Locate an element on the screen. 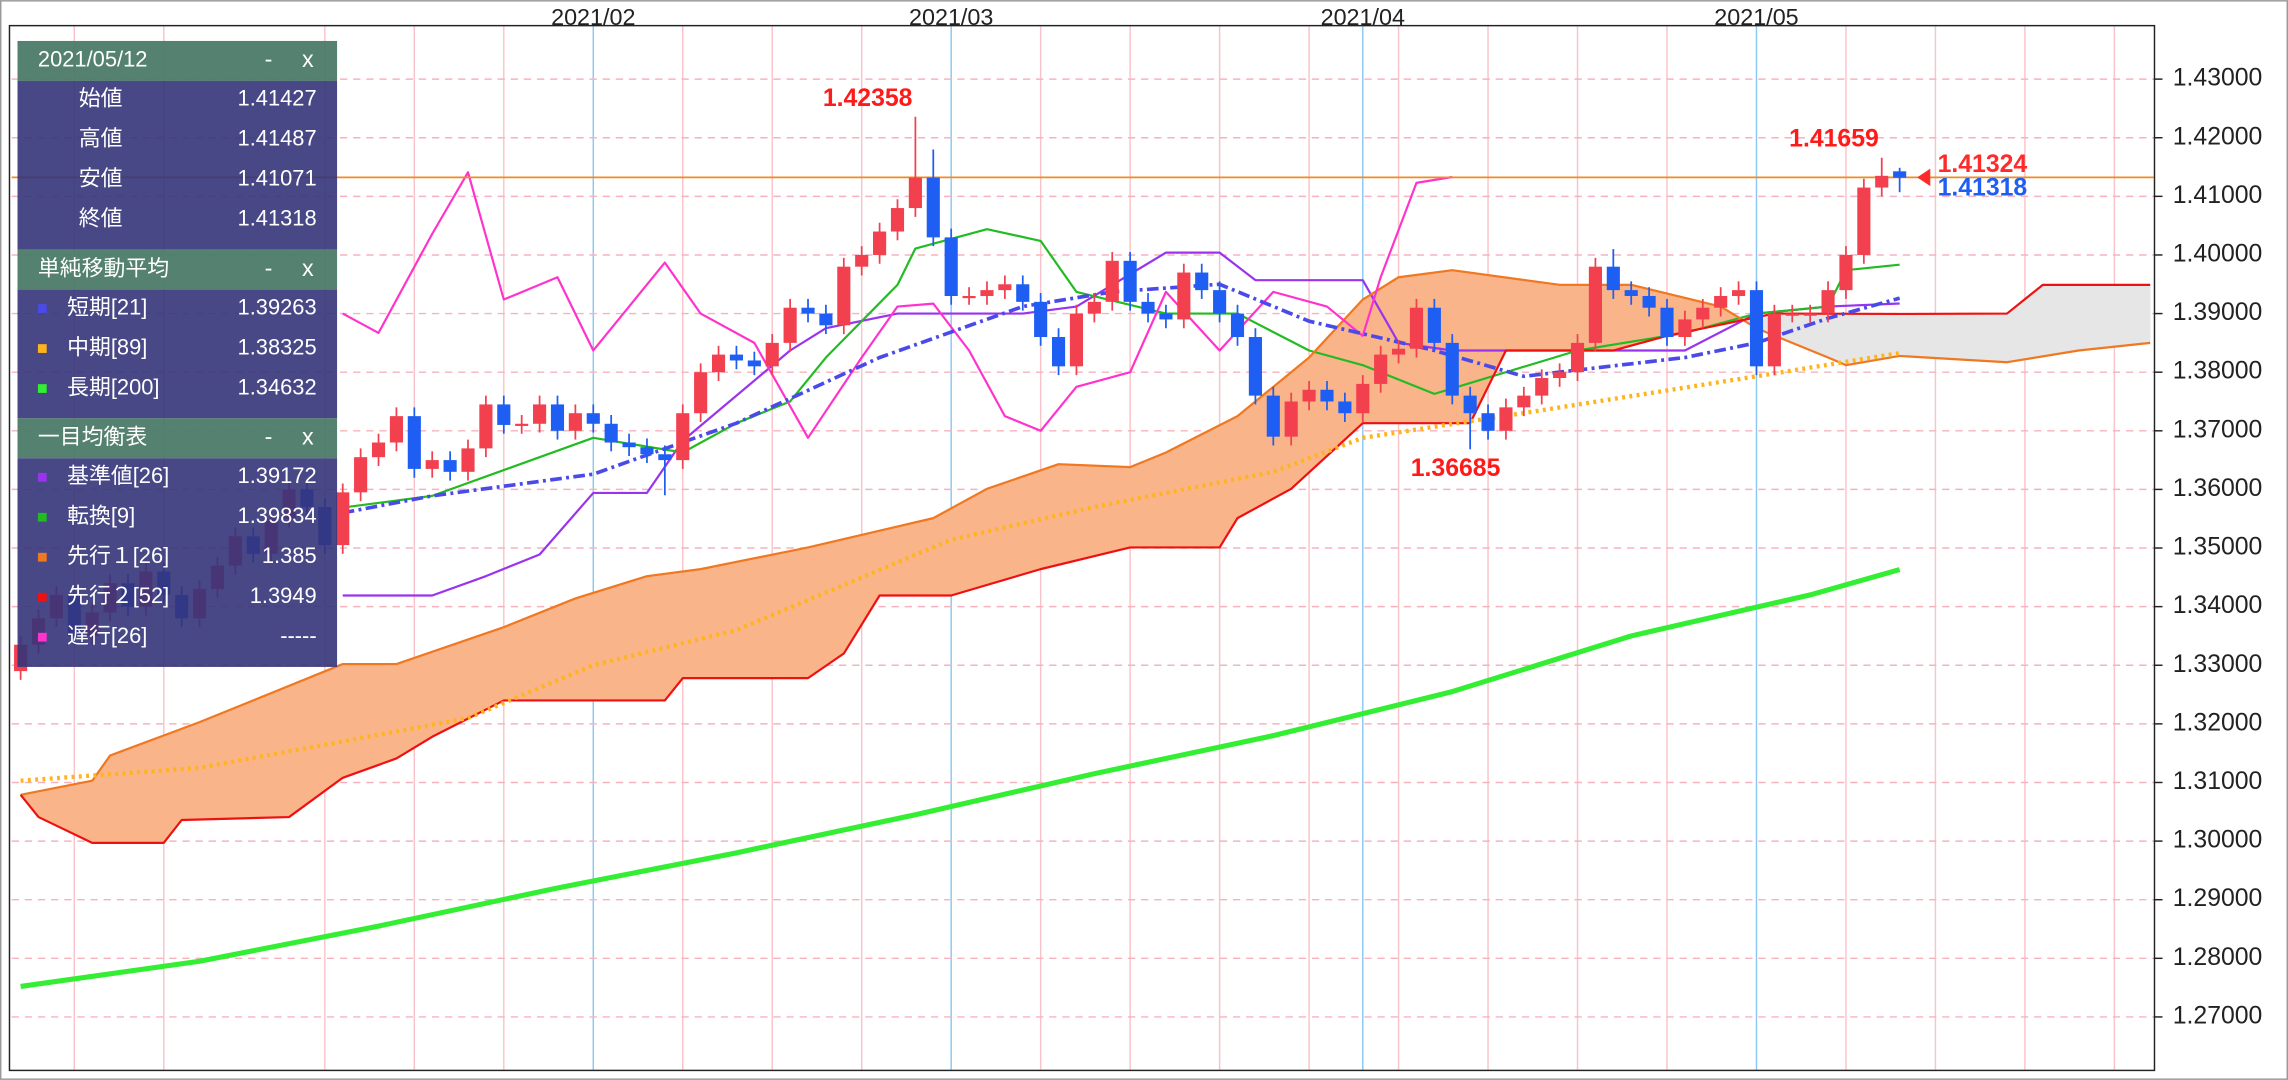 This screenshot has height=1080, width=2288. price-value: 1.41487 is located at coordinates (277, 138).